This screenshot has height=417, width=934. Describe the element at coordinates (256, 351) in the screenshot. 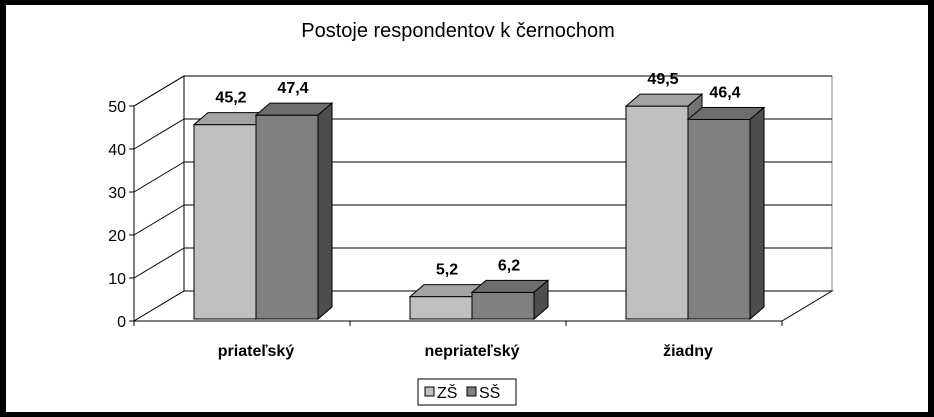

I see `x-tick-label-0: priateľský` at that location.